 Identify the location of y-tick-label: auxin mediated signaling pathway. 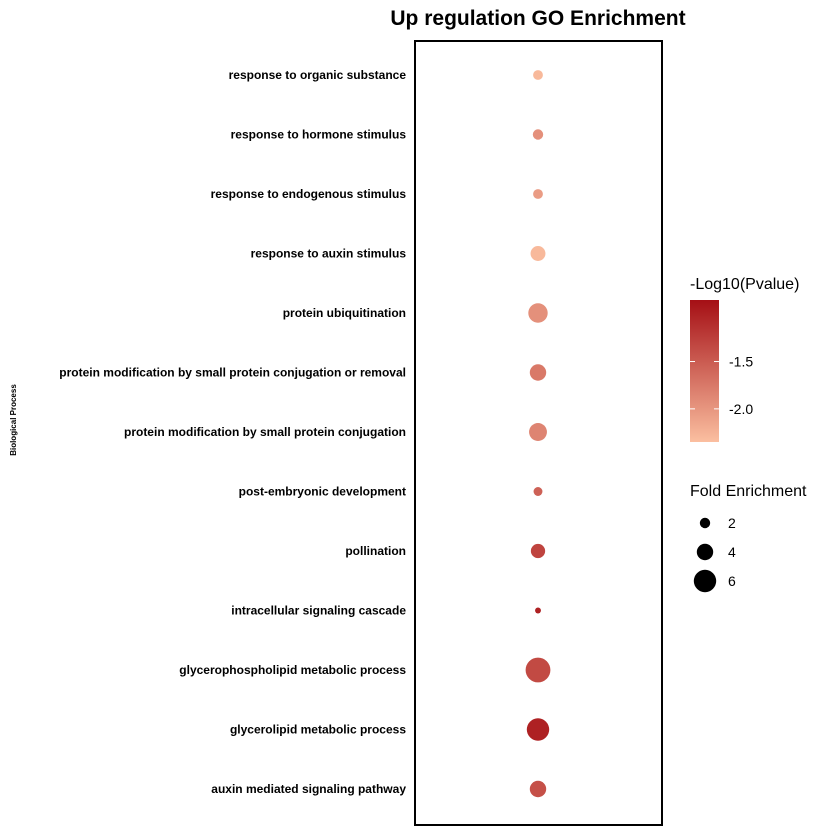
(308, 789).